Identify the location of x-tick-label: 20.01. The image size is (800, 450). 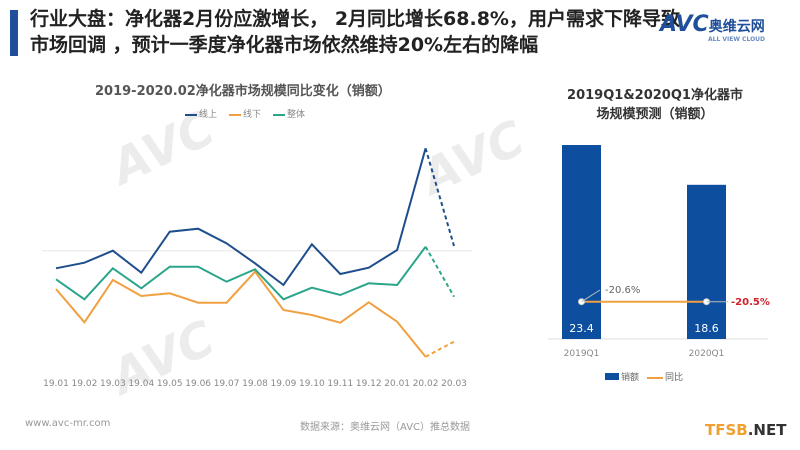
(397, 384).